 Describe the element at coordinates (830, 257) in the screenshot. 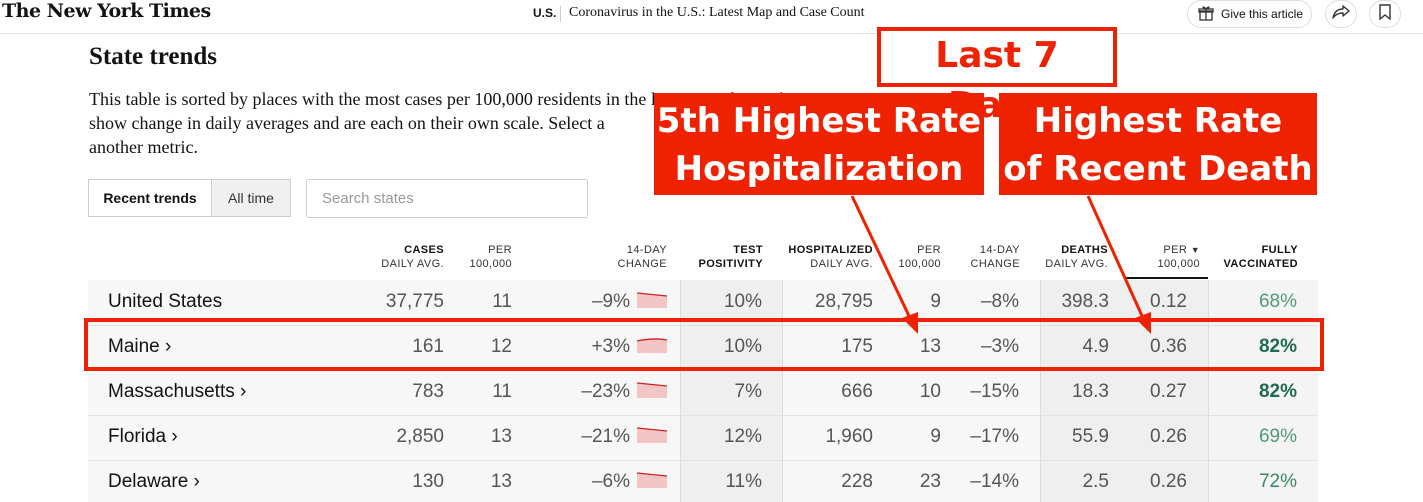

I see `header-hospitalized: HOSPITALIZED DAILY AVG.` at that location.